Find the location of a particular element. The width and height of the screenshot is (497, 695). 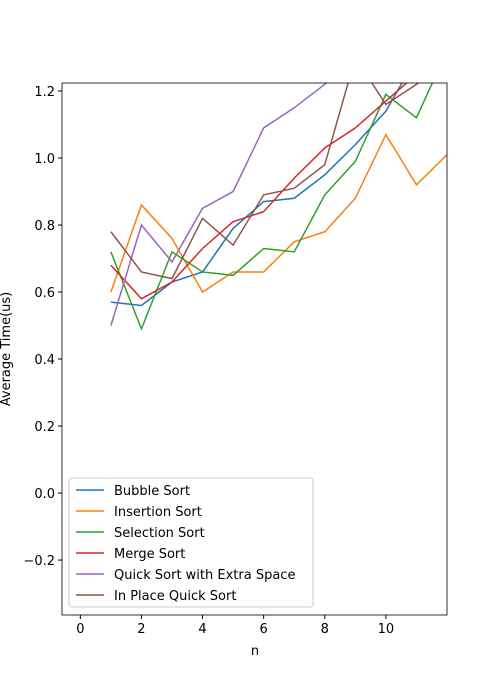

legend-box is located at coordinates (191, 542).